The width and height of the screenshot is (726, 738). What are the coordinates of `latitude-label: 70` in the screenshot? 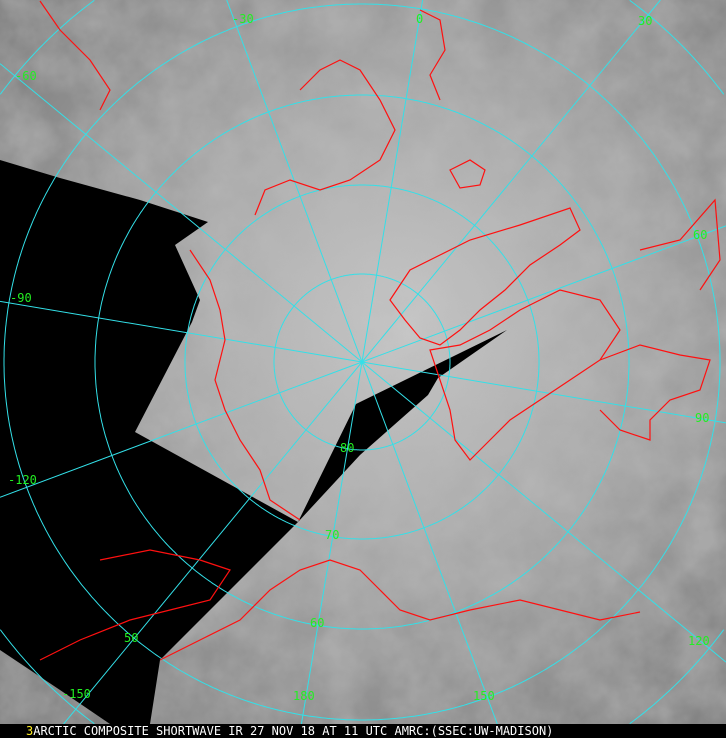 It's located at (332, 535).